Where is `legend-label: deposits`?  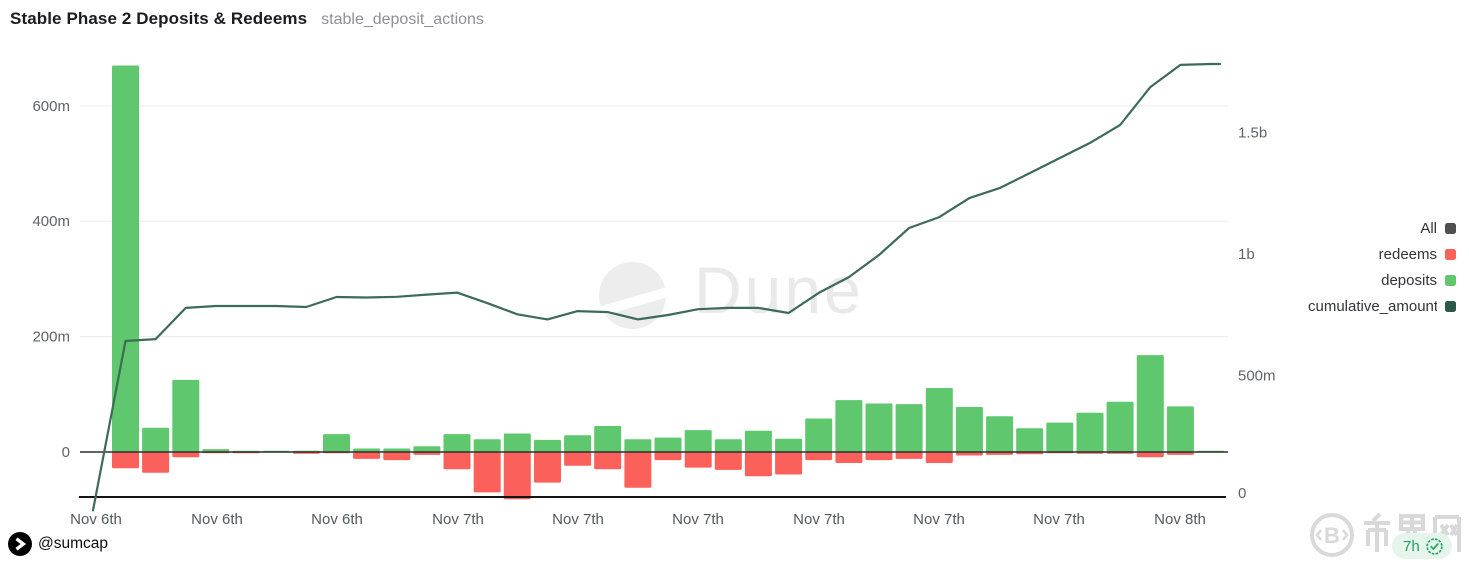 legend-label: deposits is located at coordinates (1409, 280).